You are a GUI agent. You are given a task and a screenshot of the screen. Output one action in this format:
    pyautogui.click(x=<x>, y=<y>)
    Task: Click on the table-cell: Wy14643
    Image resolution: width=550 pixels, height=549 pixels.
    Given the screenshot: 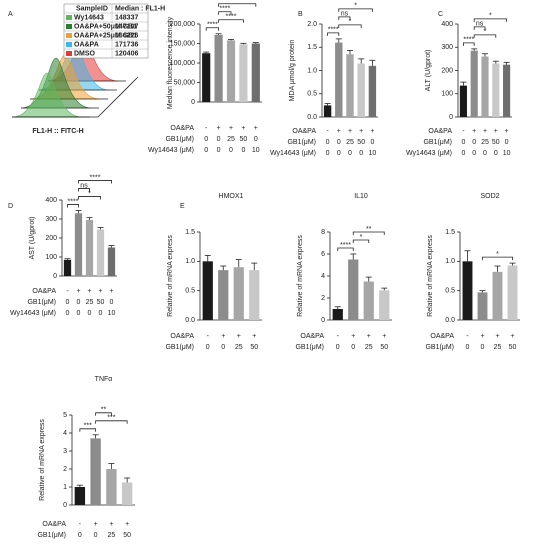 What is the action you would take?
    pyautogui.click(x=89, y=17)
    